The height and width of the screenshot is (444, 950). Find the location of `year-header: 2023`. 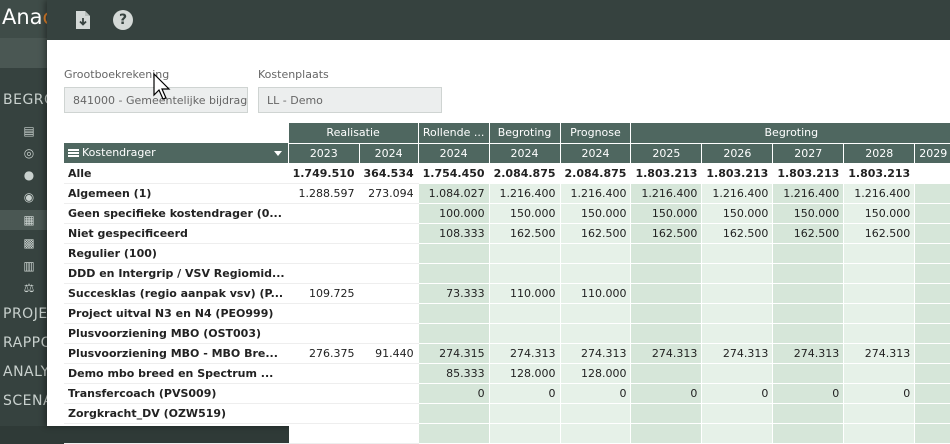

year-header: 2023 is located at coordinates (324, 153).